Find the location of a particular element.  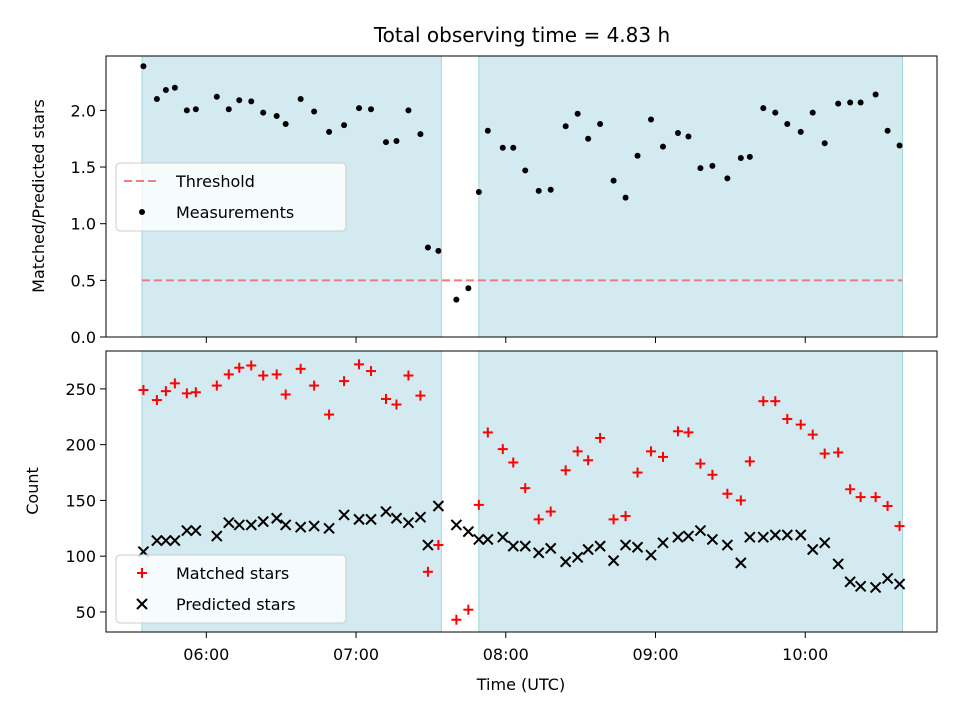

x-tick-label-4: 10:00 is located at coordinates (805, 654).